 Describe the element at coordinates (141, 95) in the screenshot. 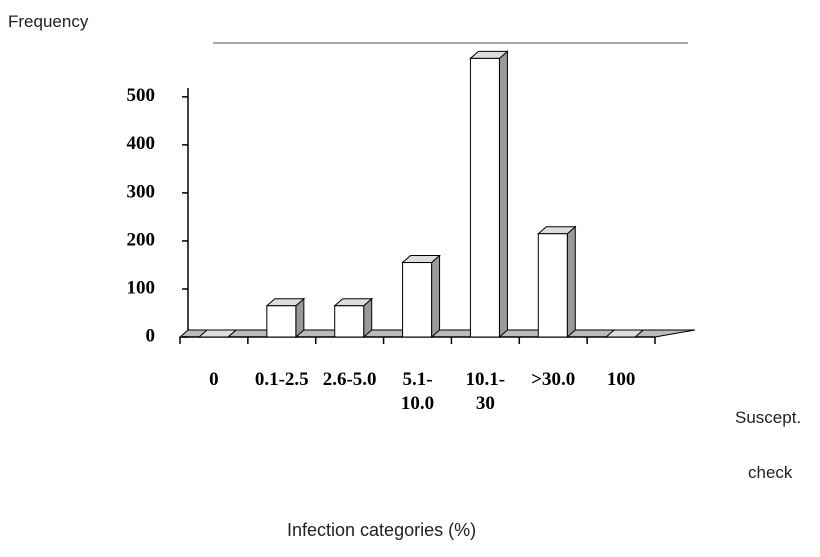

I see `y-tick-label: 500` at that location.